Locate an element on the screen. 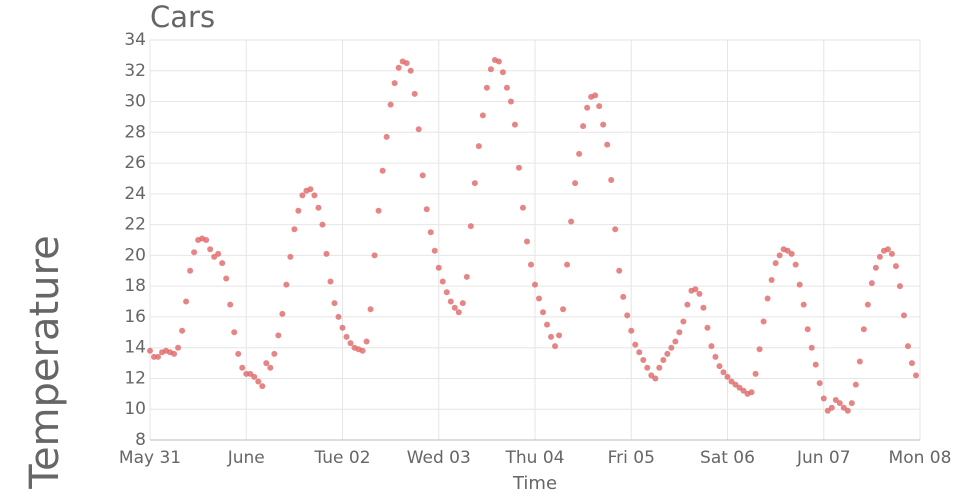 Image resolution: width=960 pixels, height=500 pixels. y-axis-label: Temperature is located at coordinates (45, 362).